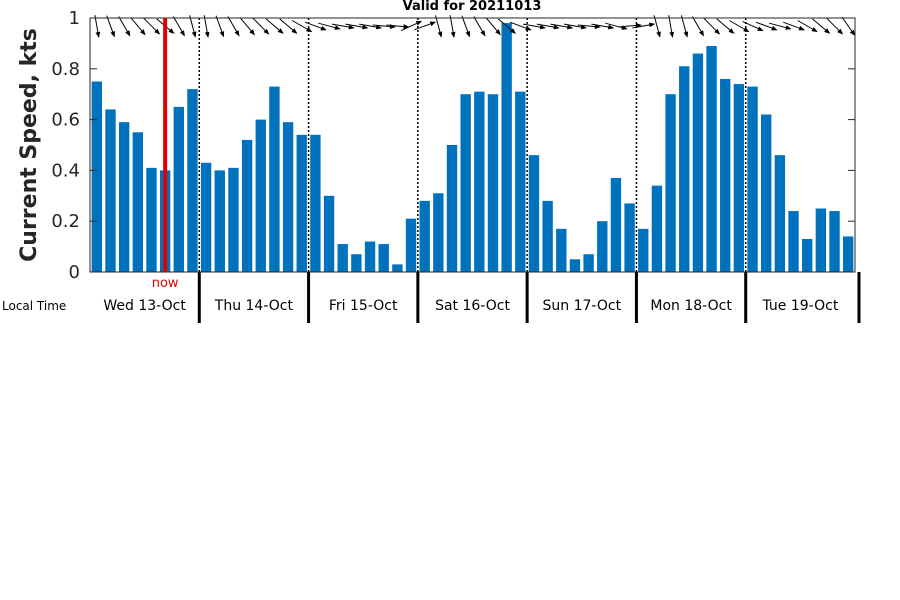 The height and width of the screenshot is (600, 900). I want to click on local-time-label: Local Time, so click(34, 306).